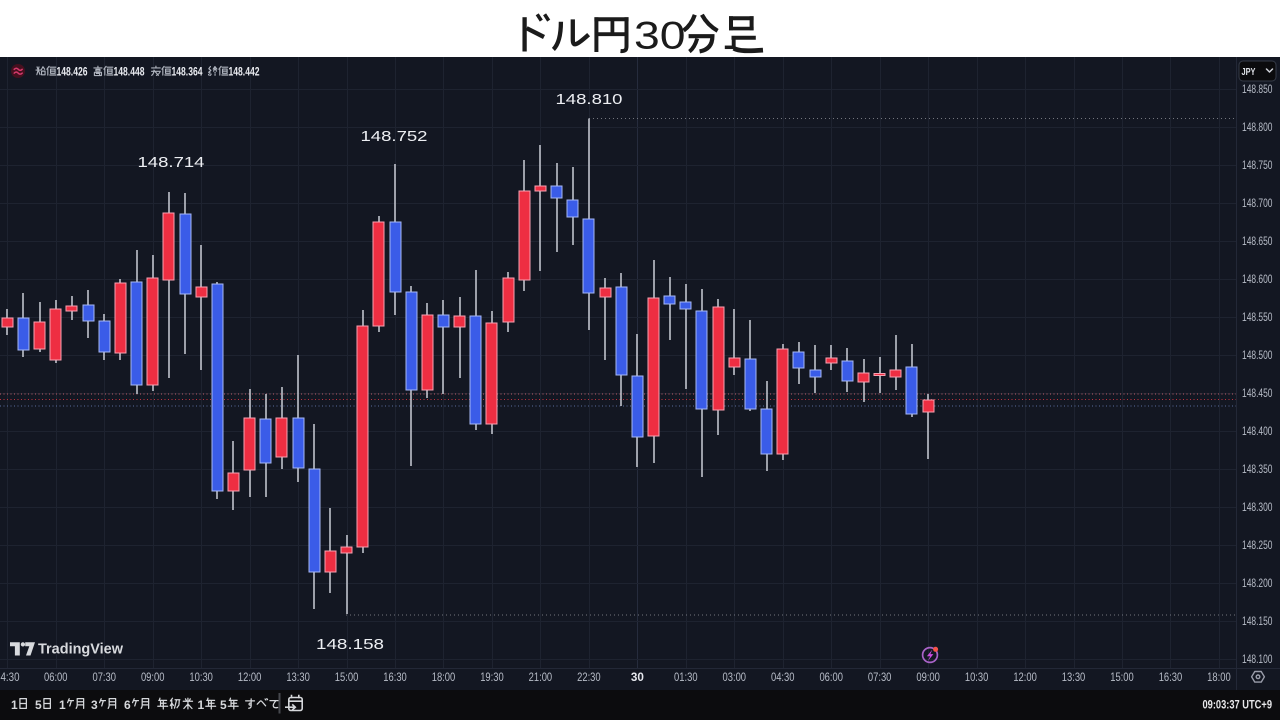 This screenshot has width=1280, height=720. I want to click on svg-text: 09:03:37 UTC+9, so click(1238, 705).